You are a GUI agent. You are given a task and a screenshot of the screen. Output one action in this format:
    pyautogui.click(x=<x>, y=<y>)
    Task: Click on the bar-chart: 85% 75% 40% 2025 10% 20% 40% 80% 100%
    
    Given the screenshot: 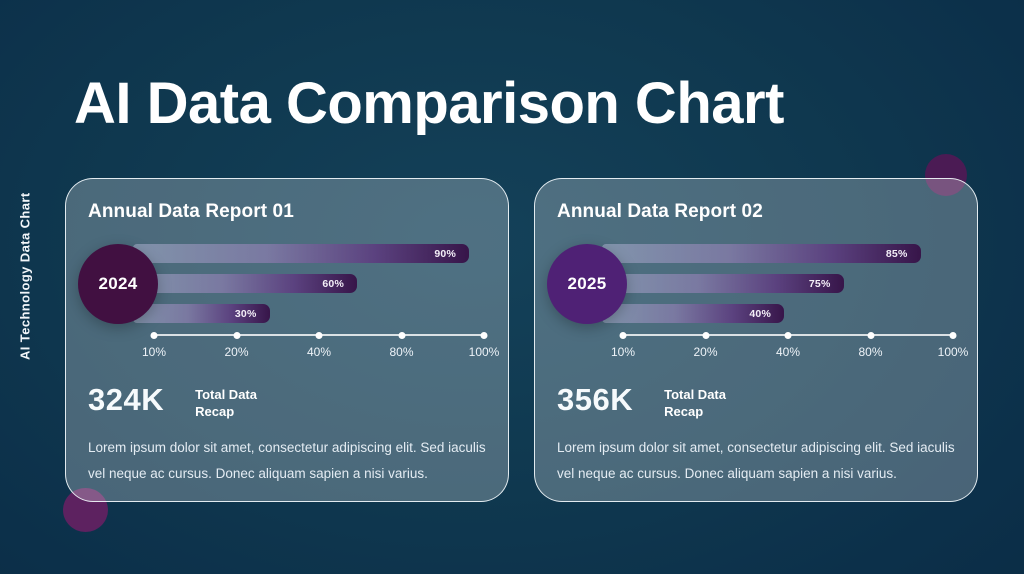 What is the action you would take?
    pyautogui.click(x=756, y=299)
    